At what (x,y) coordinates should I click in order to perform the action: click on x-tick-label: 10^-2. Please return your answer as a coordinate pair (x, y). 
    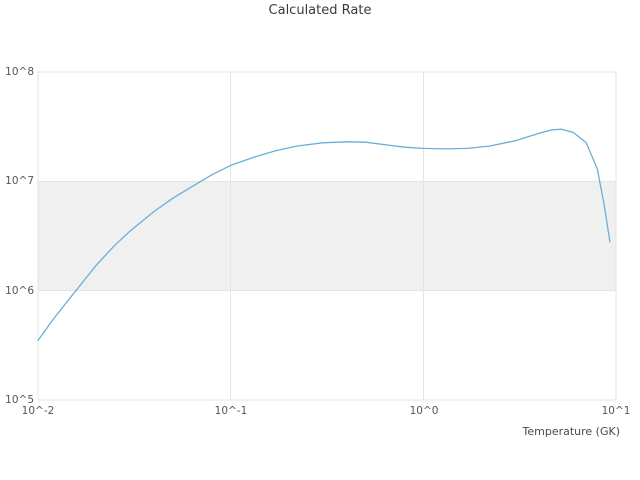
    Looking at the image, I should click on (38, 411).